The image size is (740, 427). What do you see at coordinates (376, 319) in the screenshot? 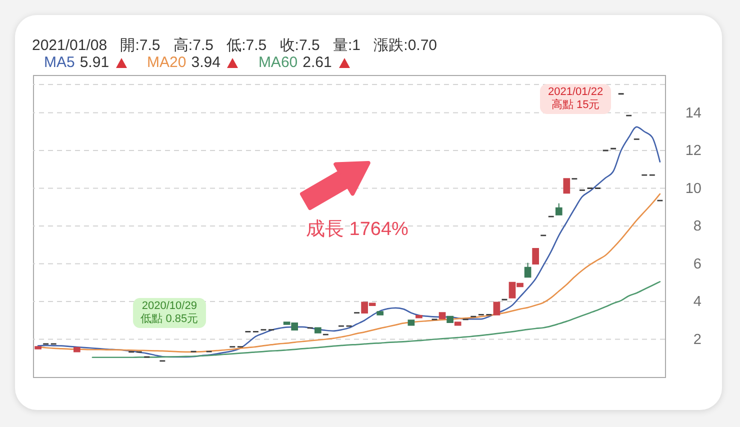
I see `line-series` at bounding box center [376, 319].